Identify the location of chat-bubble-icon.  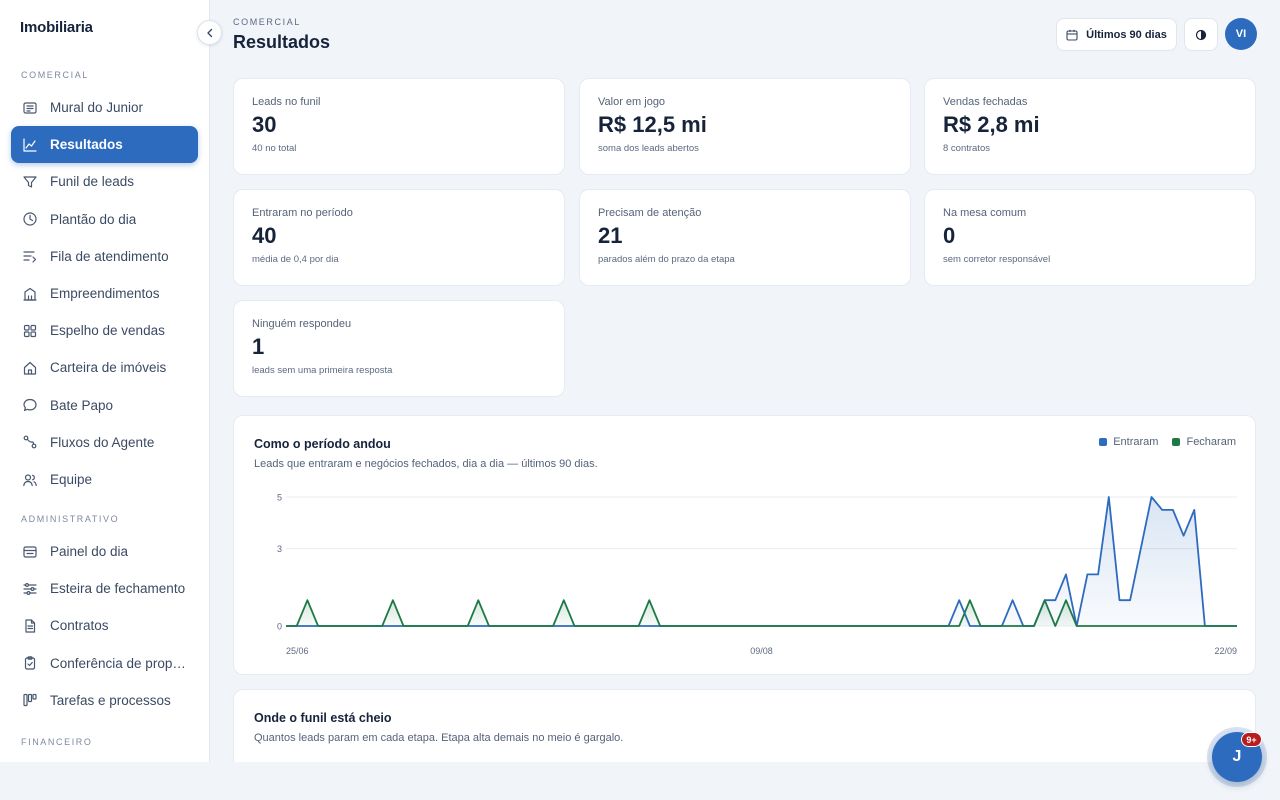
(30, 405).